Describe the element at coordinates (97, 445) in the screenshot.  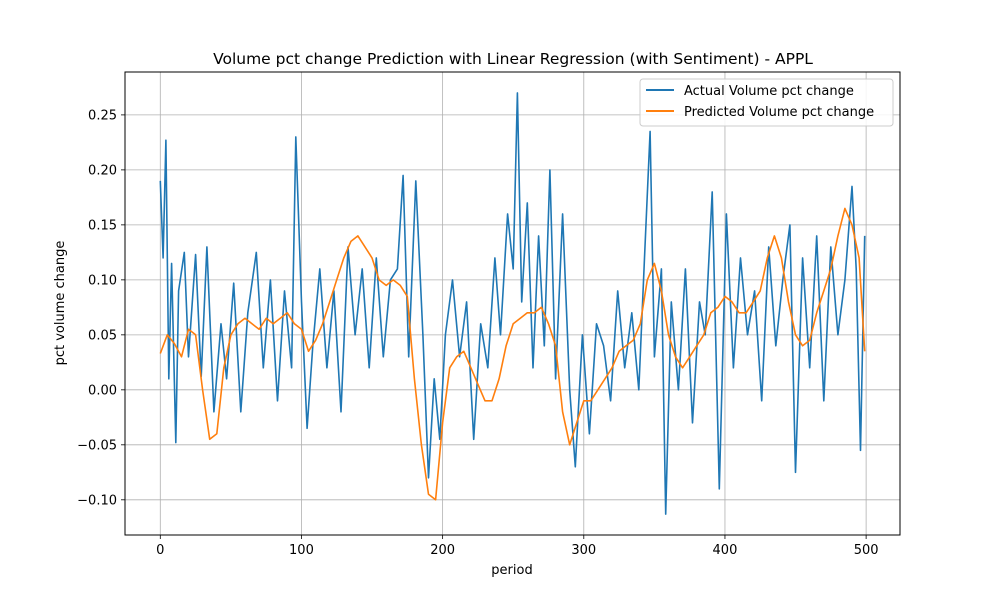
I see `y-tick-label: −0.05` at that location.